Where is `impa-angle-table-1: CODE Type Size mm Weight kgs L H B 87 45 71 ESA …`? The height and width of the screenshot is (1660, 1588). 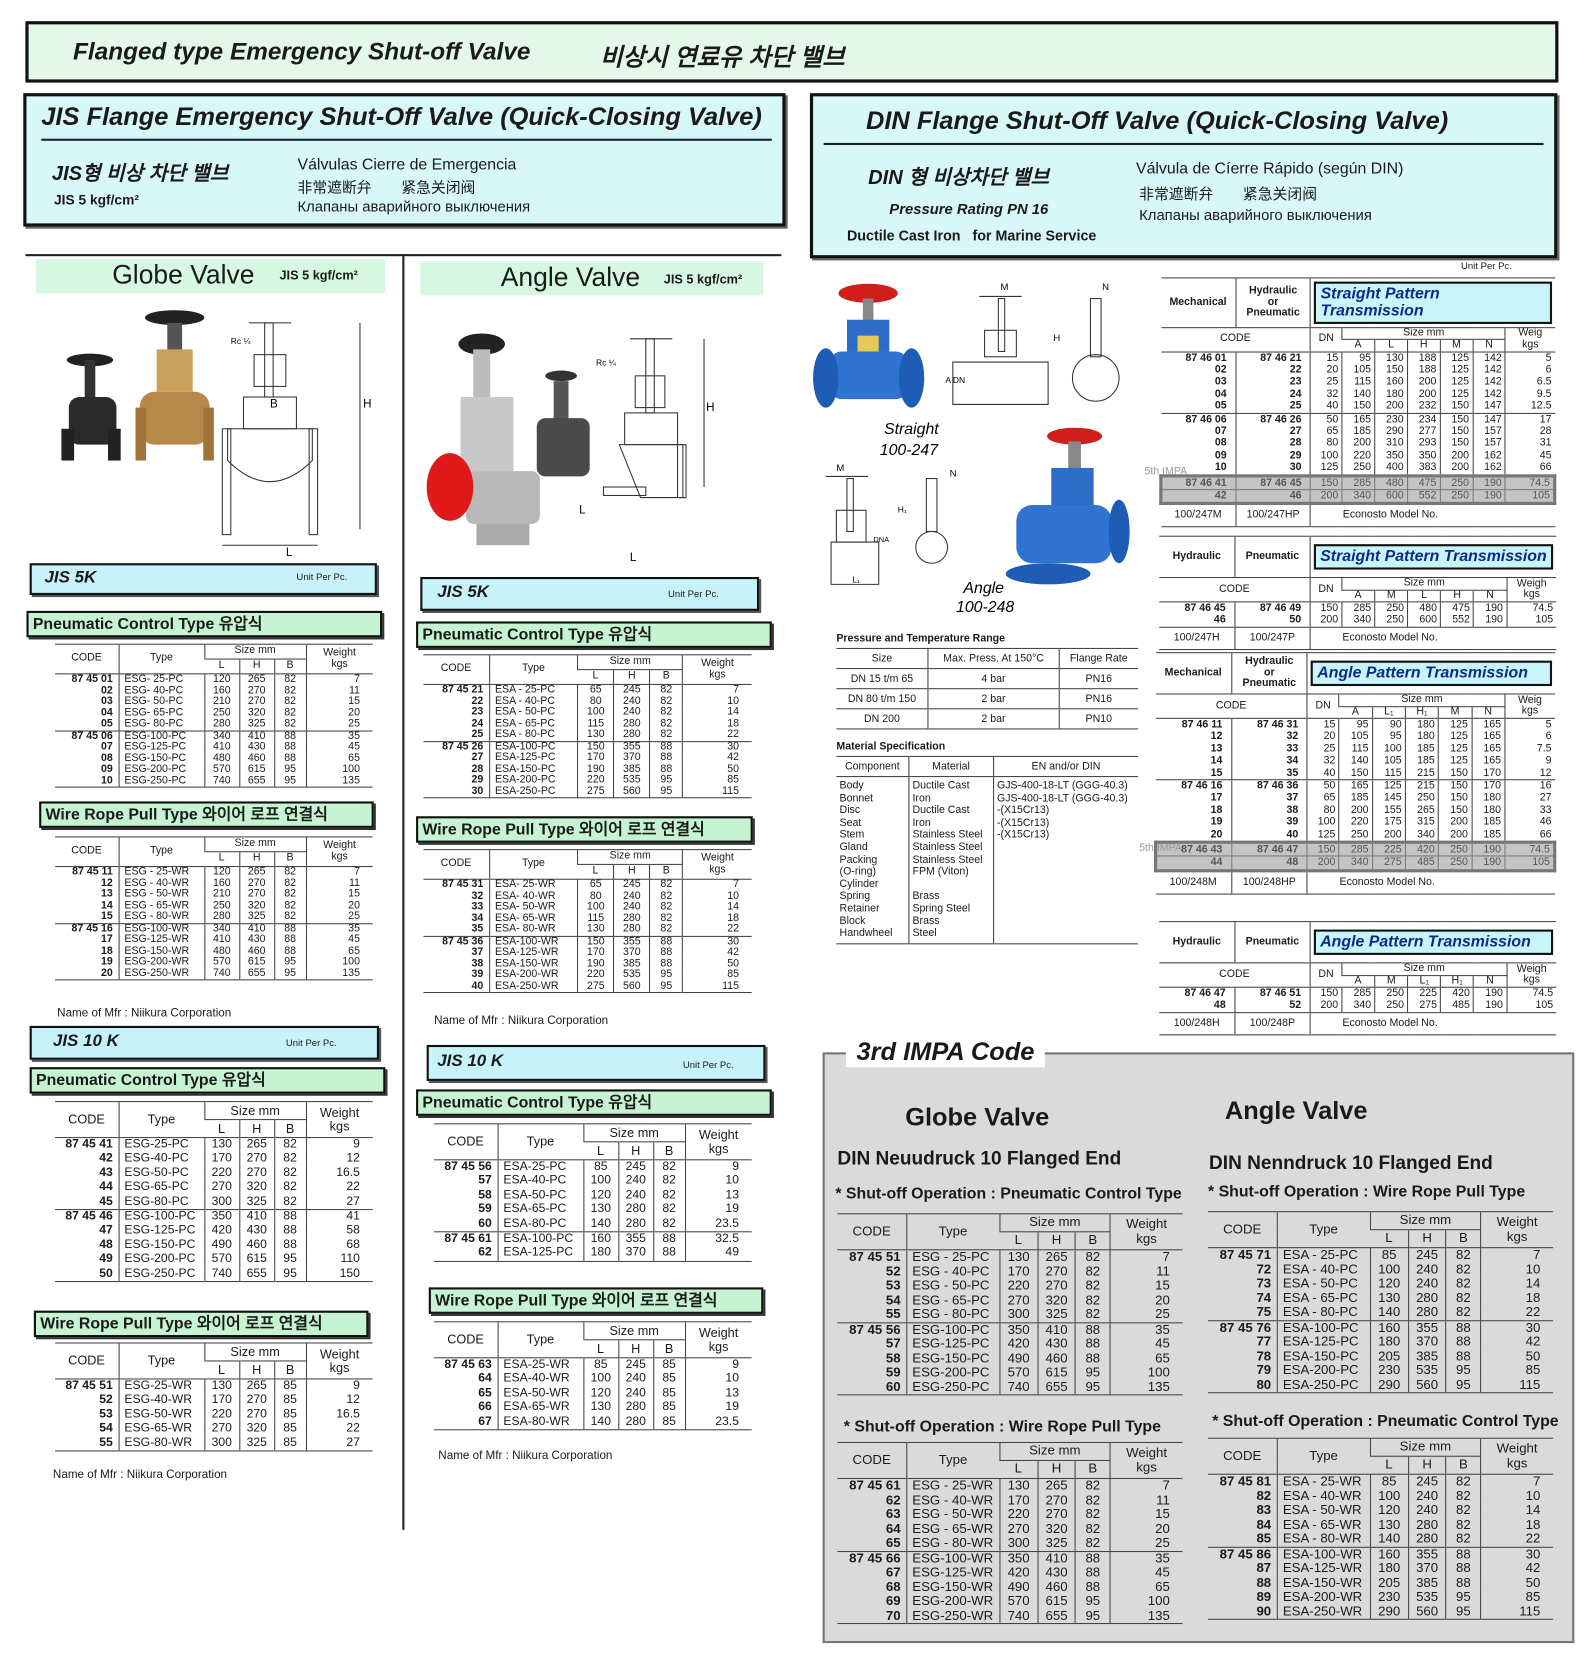 impa-angle-table-1: CODE Type Size mm Weight kgs L H B 87 45 71 ESA … is located at coordinates (1380, 1302).